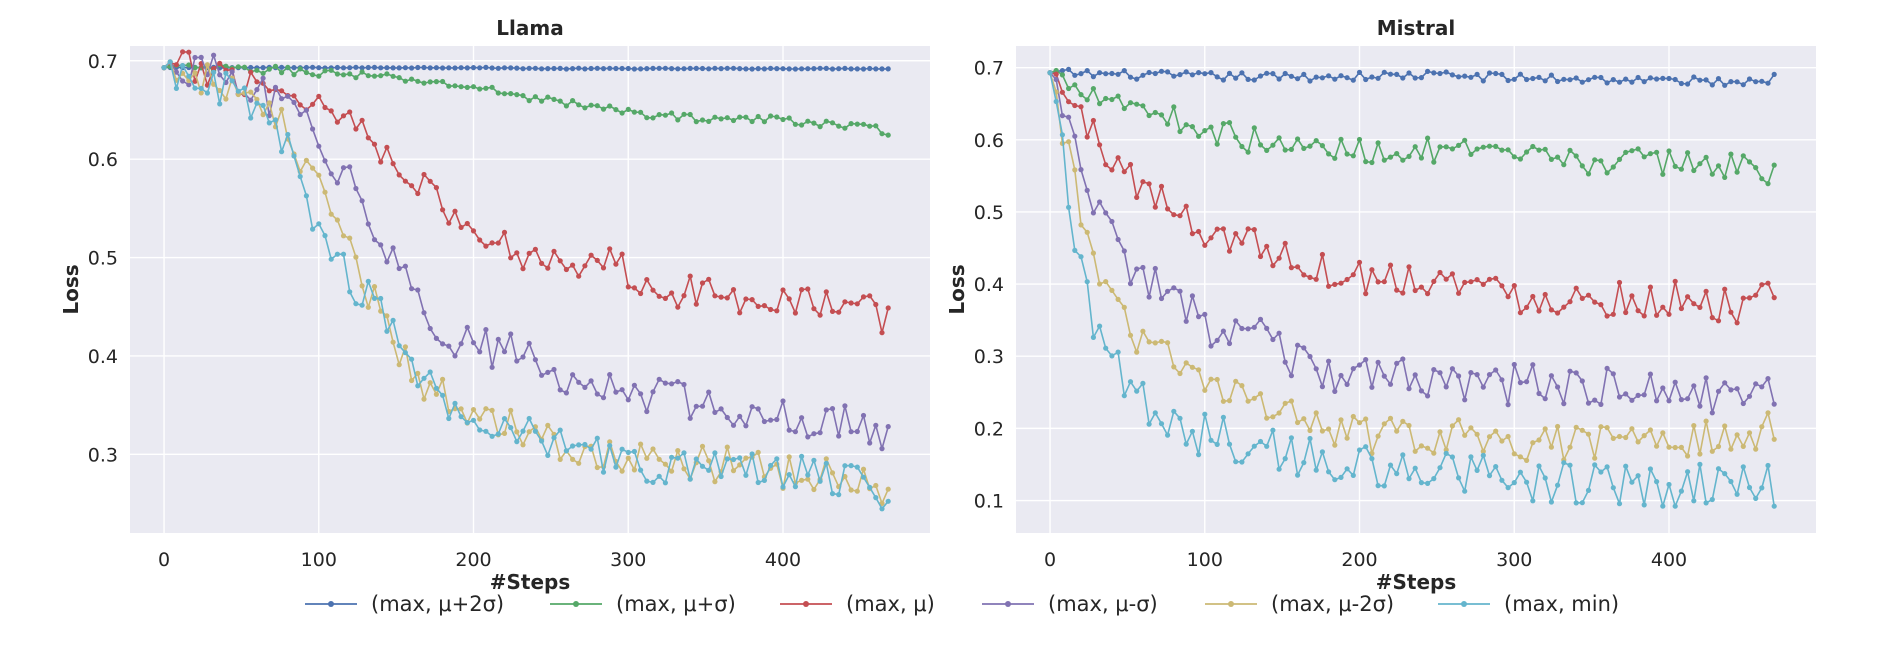  I want to click on llama-series-max-mu-2sigma-line, so click(526, 68).